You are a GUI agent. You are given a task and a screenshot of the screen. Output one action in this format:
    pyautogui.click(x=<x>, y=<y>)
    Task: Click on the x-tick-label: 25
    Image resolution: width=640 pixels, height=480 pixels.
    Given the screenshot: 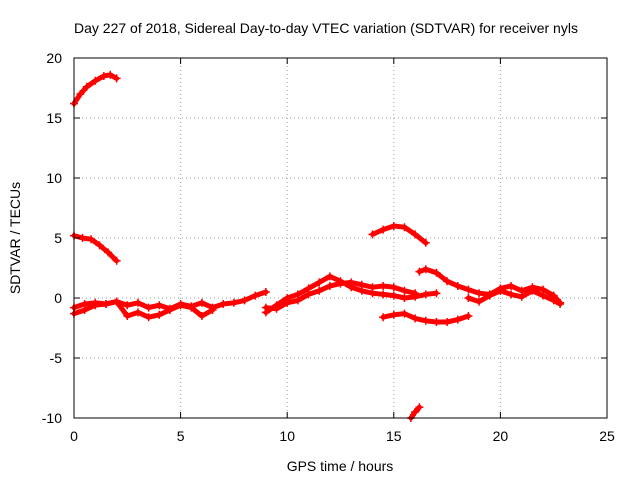 What is the action you would take?
    pyautogui.click(x=607, y=436)
    